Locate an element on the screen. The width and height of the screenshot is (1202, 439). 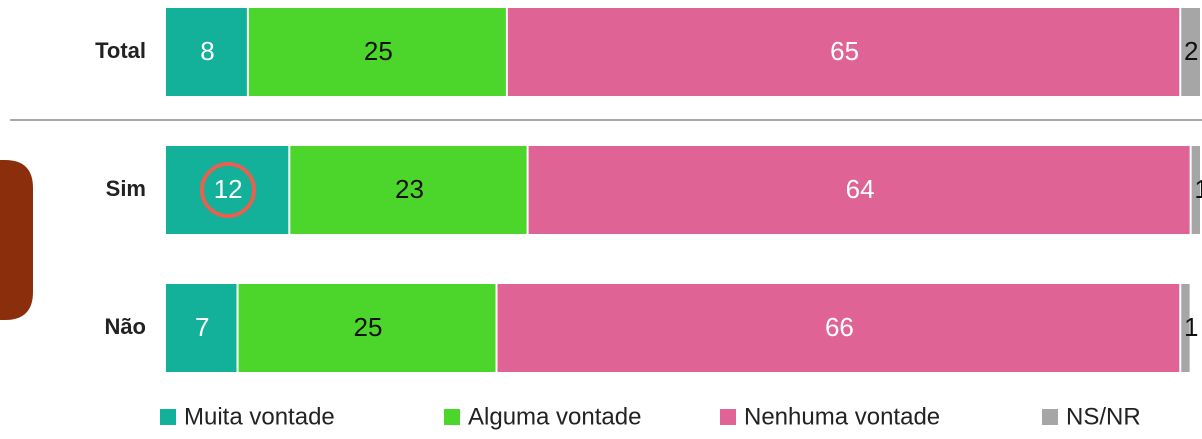
legend-label: Alguma vontade is located at coordinates (554, 416).